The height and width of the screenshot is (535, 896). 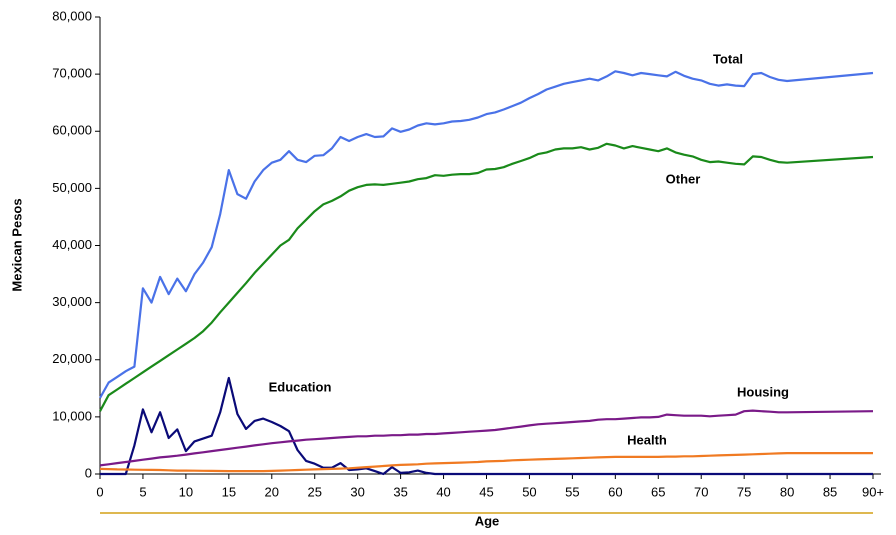 I want to click on x-tick-label: 15, so click(x=229, y=491).